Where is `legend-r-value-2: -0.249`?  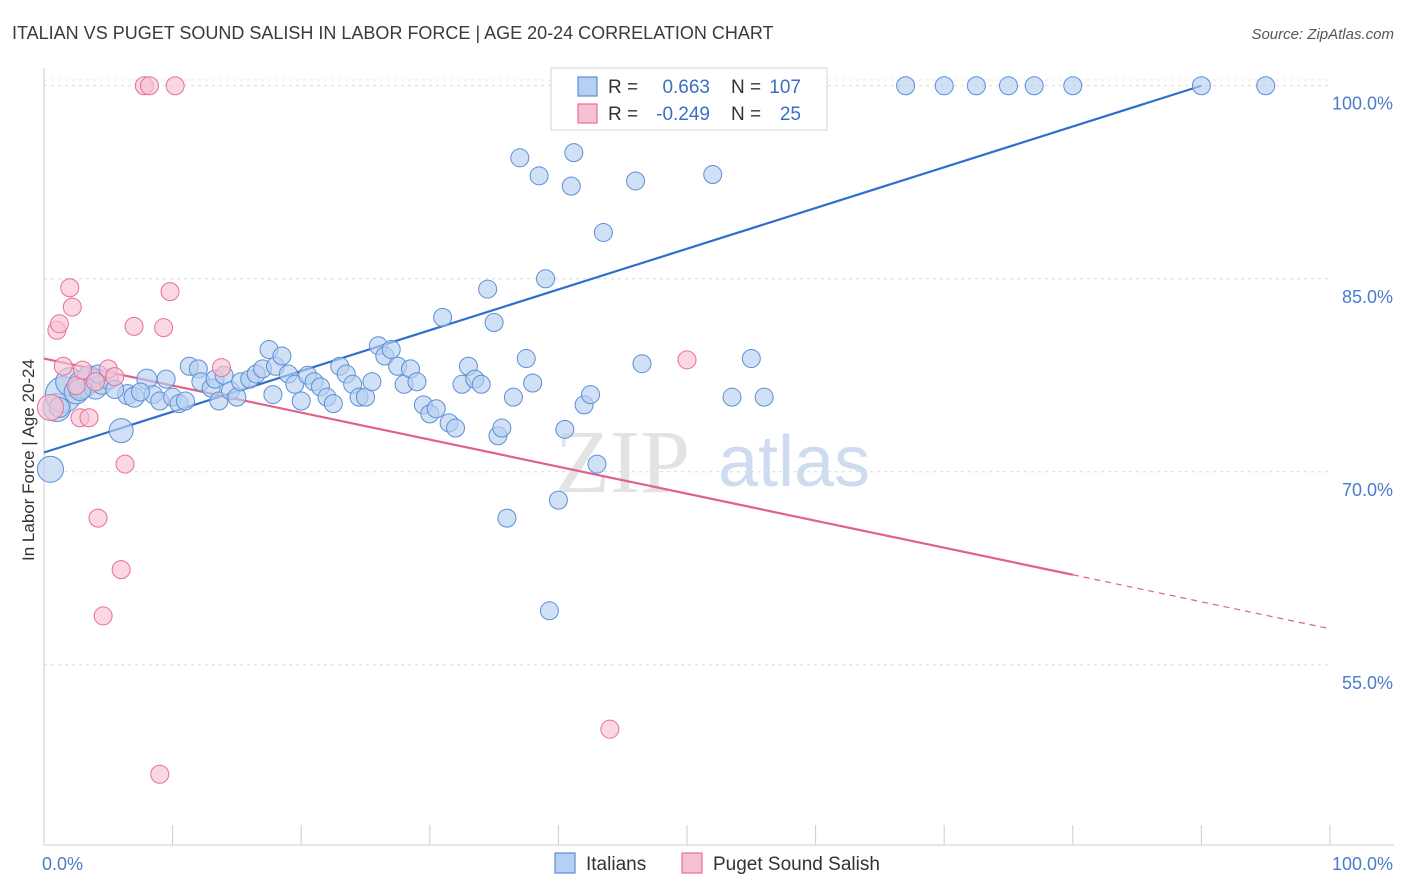 legend-r-value-2: -0.249 is located at coordinates (683, 114).